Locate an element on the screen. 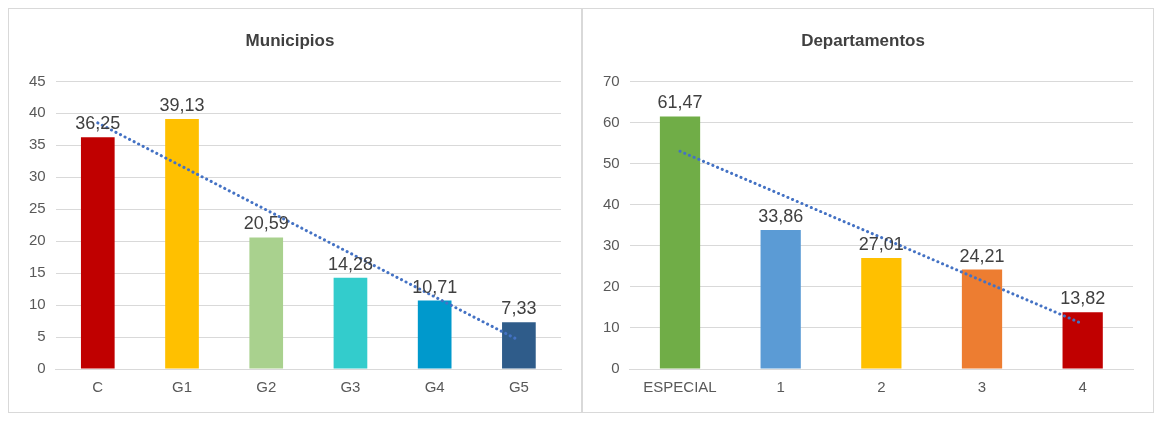 Image resolution: width=1162 pixels, height=425 pixels. x-tick-label: G2 is located at coordinates (266, 387).